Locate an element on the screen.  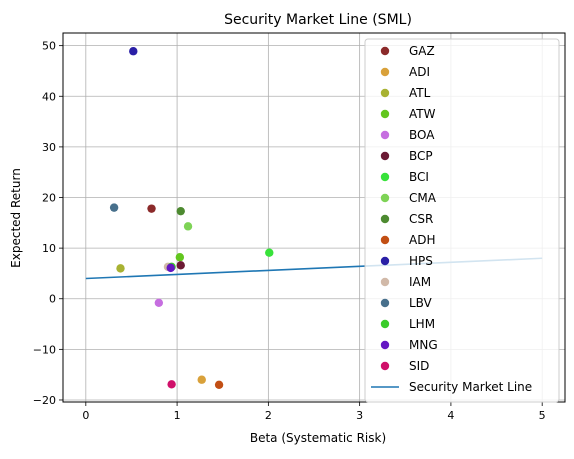
x-tick-label: 4 is located at coordinates (450, 415).